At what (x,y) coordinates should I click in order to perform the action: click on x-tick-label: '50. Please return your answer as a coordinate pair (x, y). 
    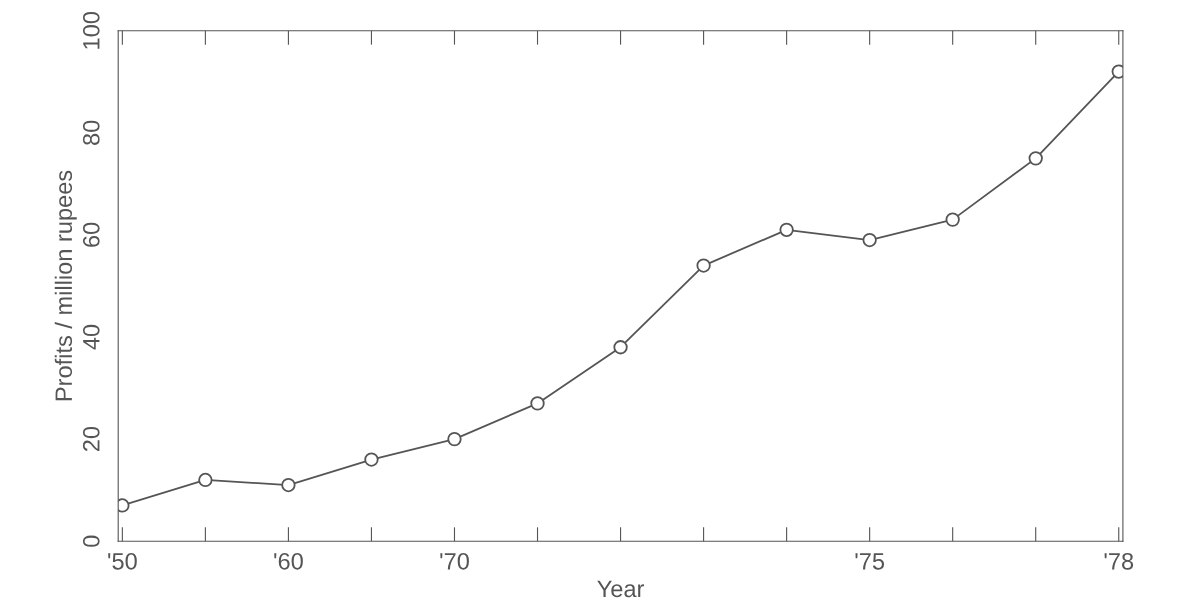
    Looking at the image, I should click on (122, 561).